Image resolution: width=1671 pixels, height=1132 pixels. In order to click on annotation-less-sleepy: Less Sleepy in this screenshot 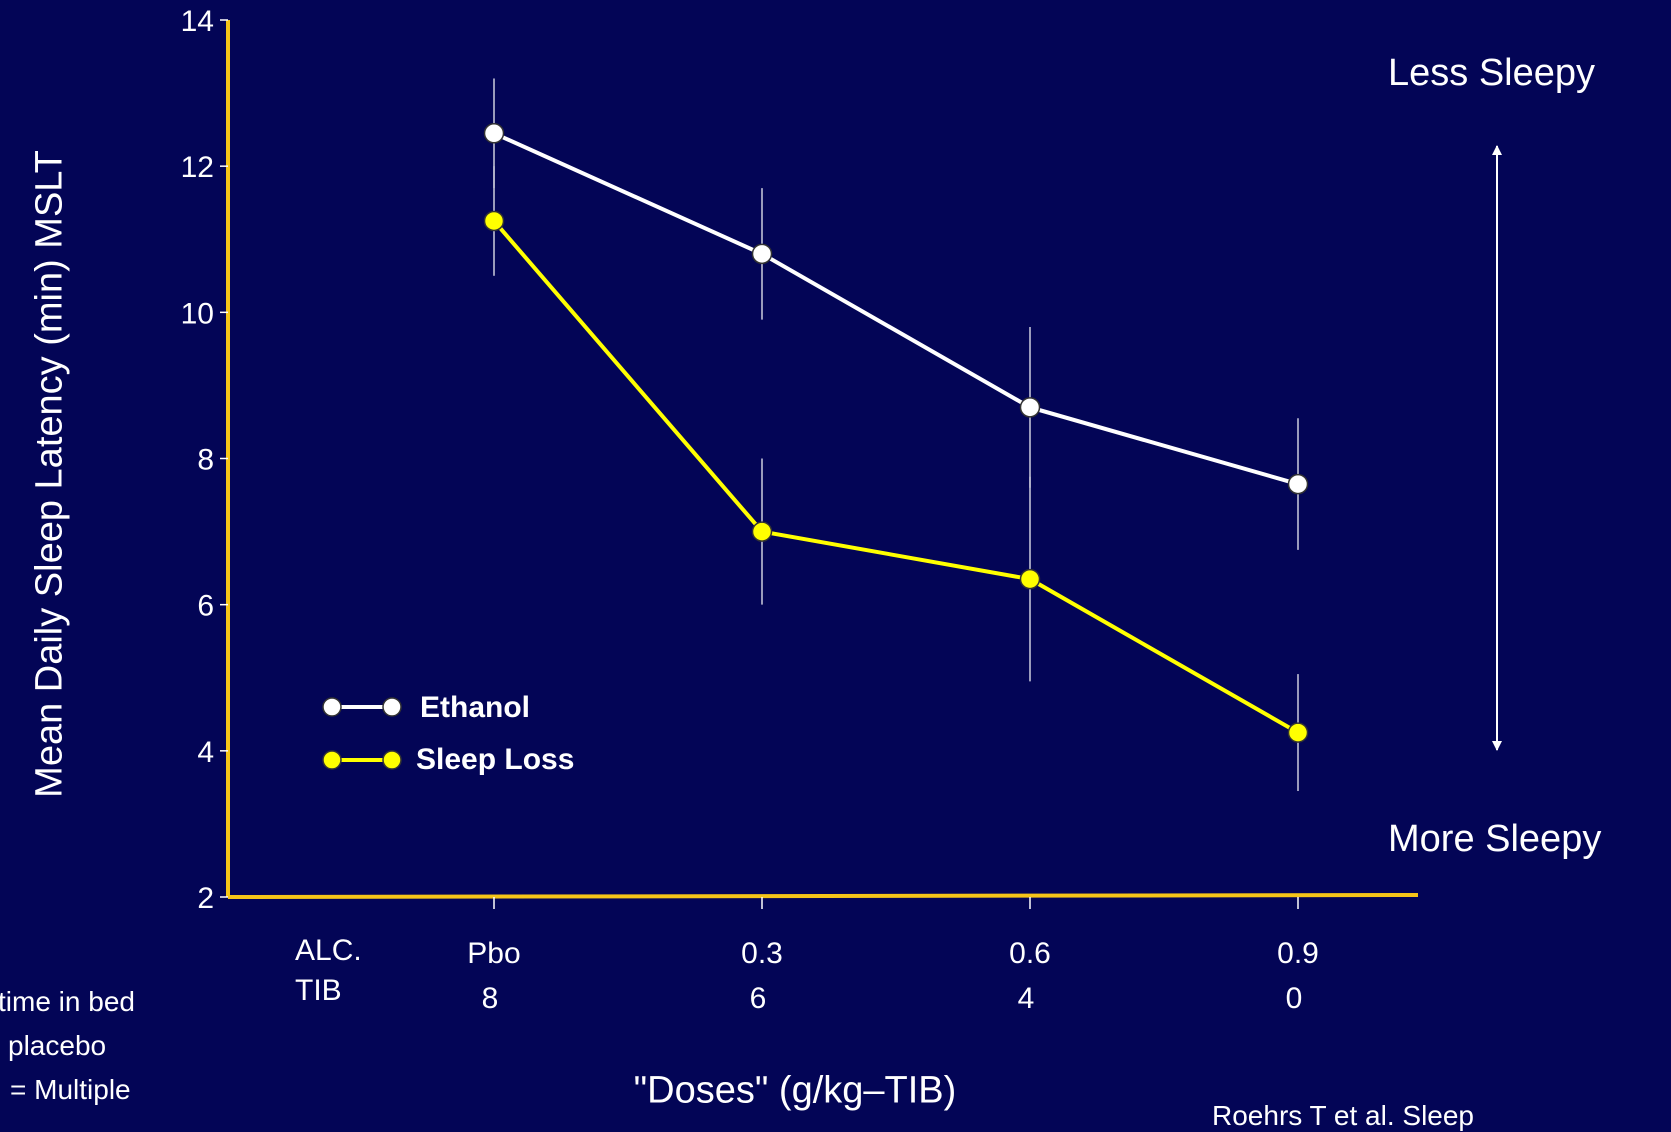, I will do `click(1492, 73)`.